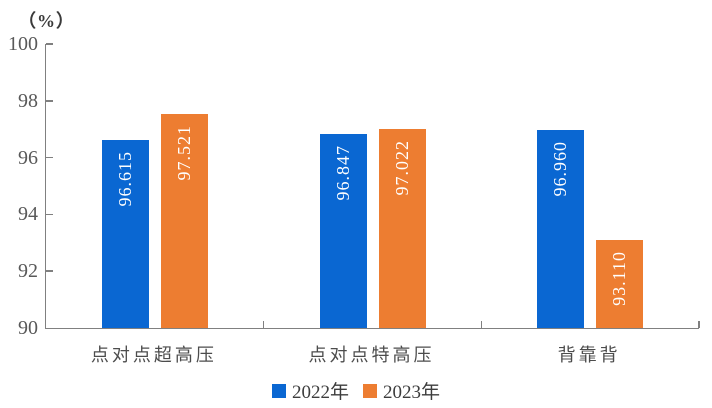 The width and height of the screenshot is (712, 408). What do you see at coordinates (560, 169) in the screenshot?
I see `bar-value-label: 96.960` at bounding box center [560, 169].